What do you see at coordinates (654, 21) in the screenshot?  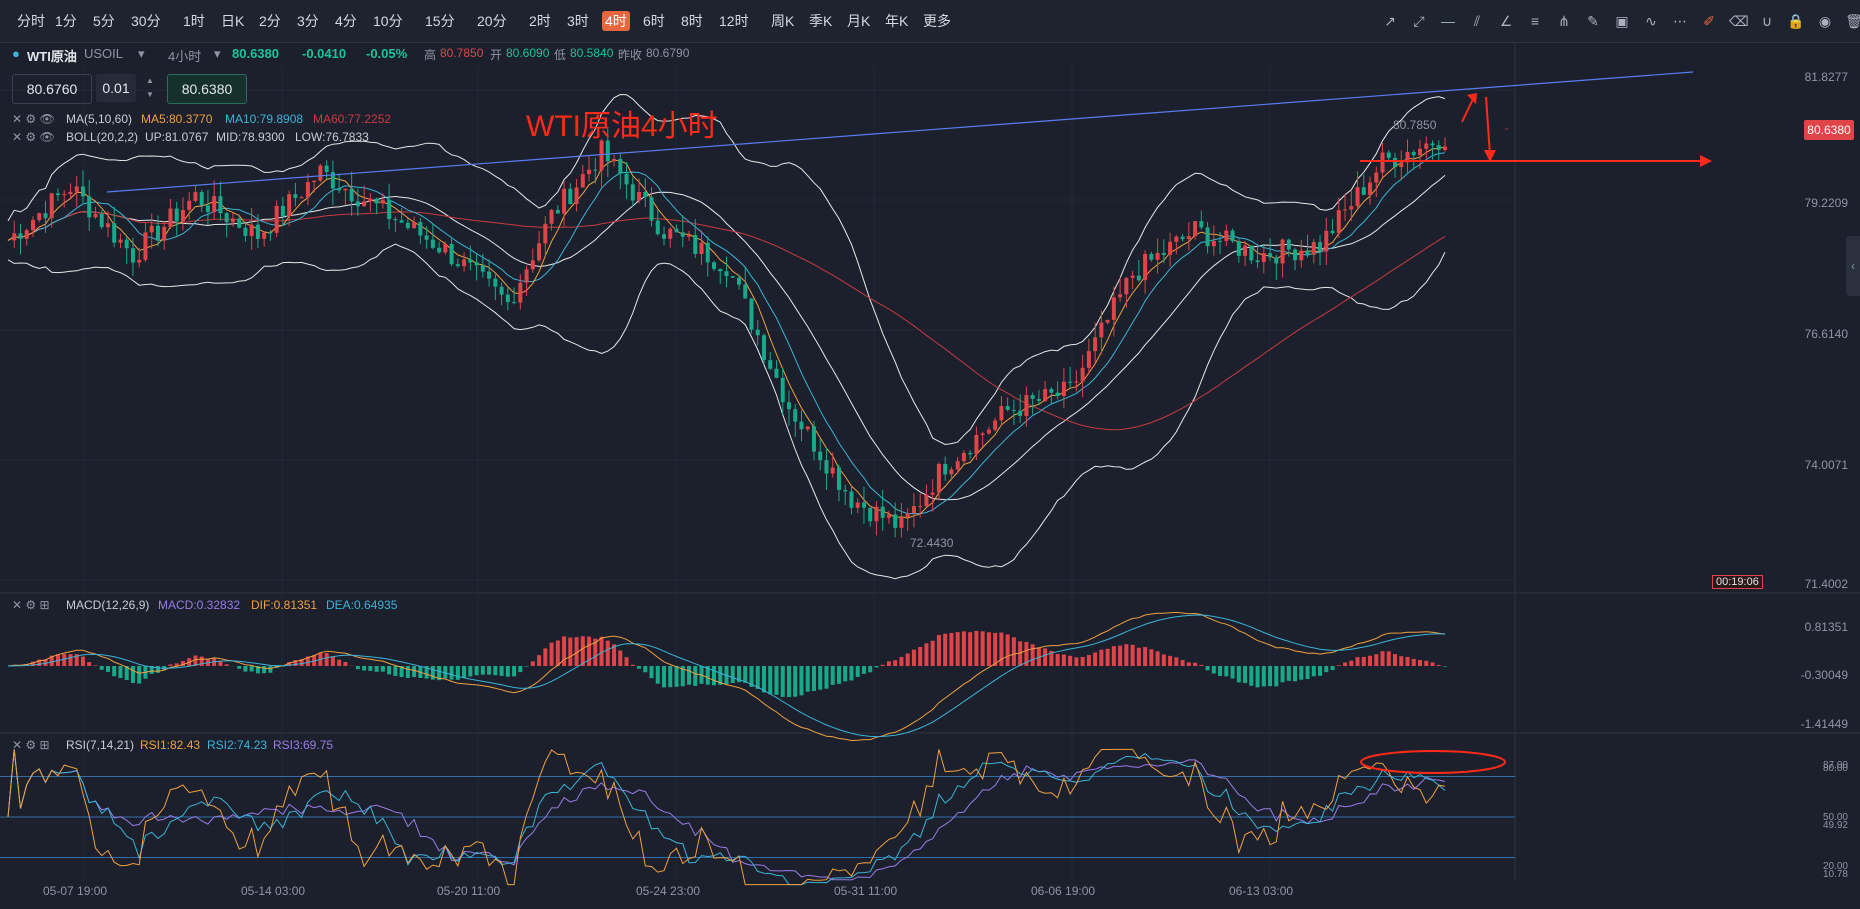 I see `timeframe-15: 6时` at bounding box center [654, 21].